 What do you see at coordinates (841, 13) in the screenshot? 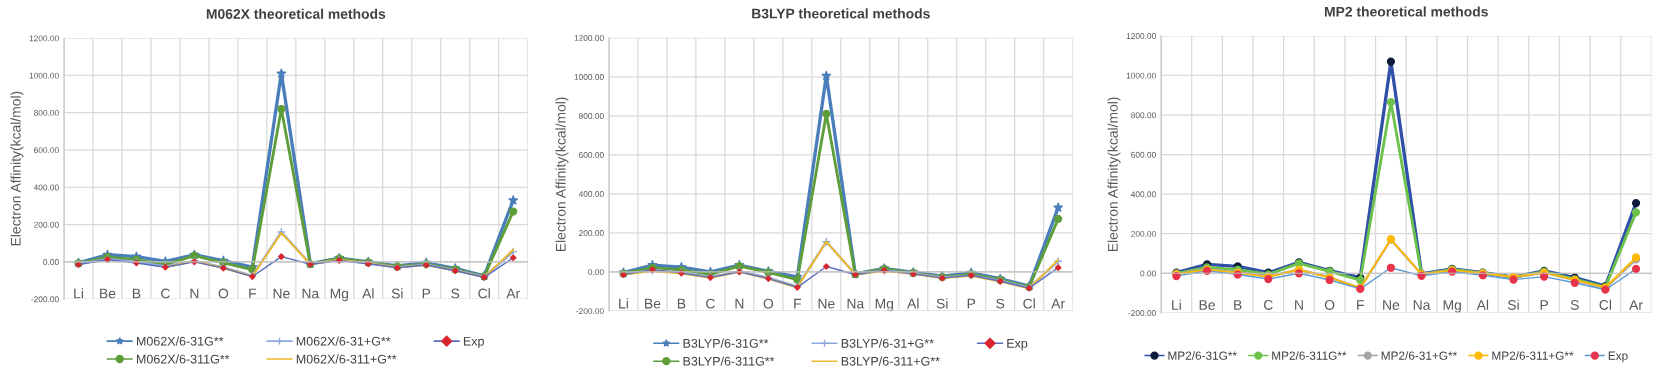
I see `chart-title: B3LYP theoretical methods` at bounding box center [841, 13].